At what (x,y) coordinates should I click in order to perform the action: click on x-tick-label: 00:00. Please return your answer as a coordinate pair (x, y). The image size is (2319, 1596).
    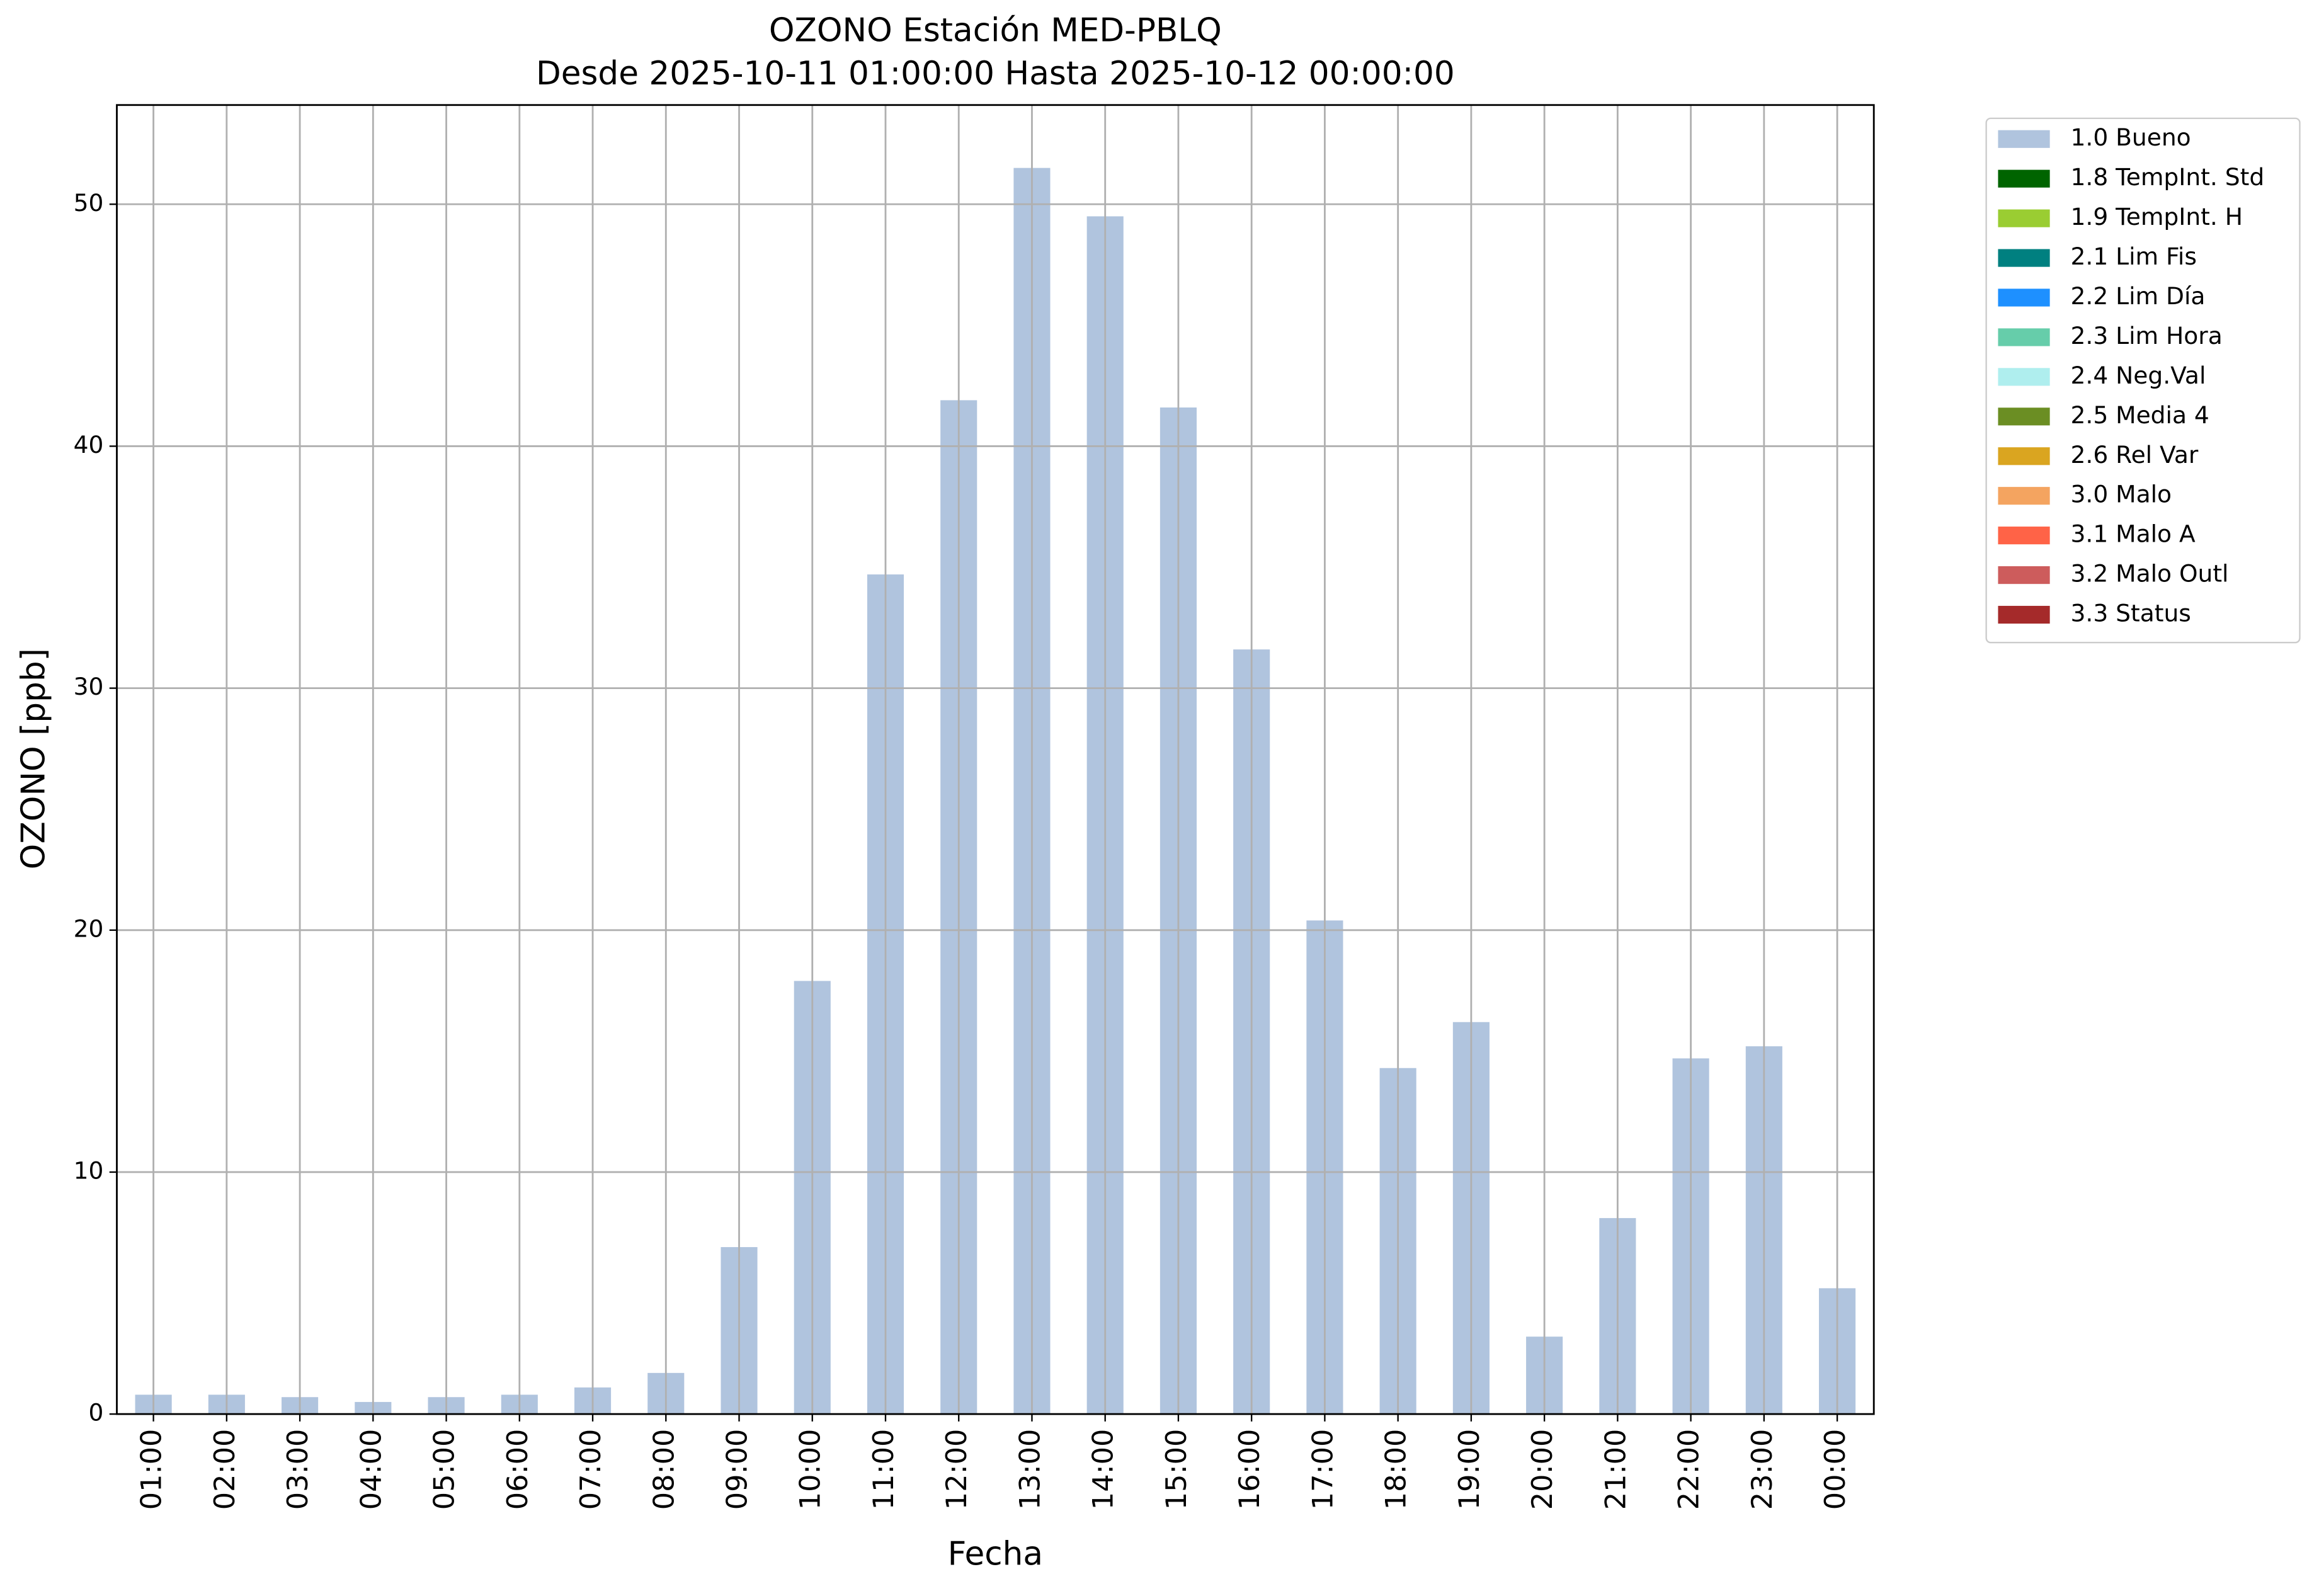
    Looking at the image, I should click on (1835, 1469).